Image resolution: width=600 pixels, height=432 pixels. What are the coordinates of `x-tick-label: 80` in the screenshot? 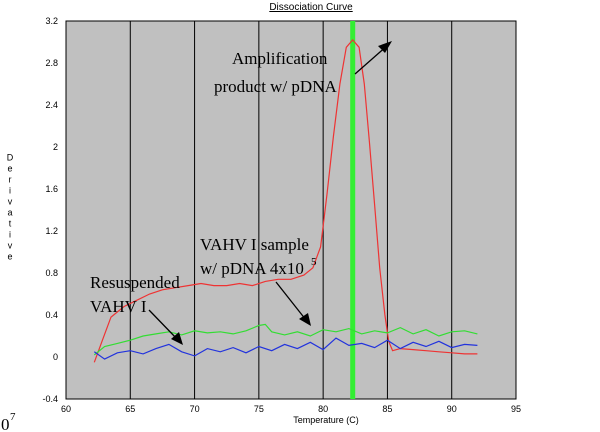 It's located at (323, 409).